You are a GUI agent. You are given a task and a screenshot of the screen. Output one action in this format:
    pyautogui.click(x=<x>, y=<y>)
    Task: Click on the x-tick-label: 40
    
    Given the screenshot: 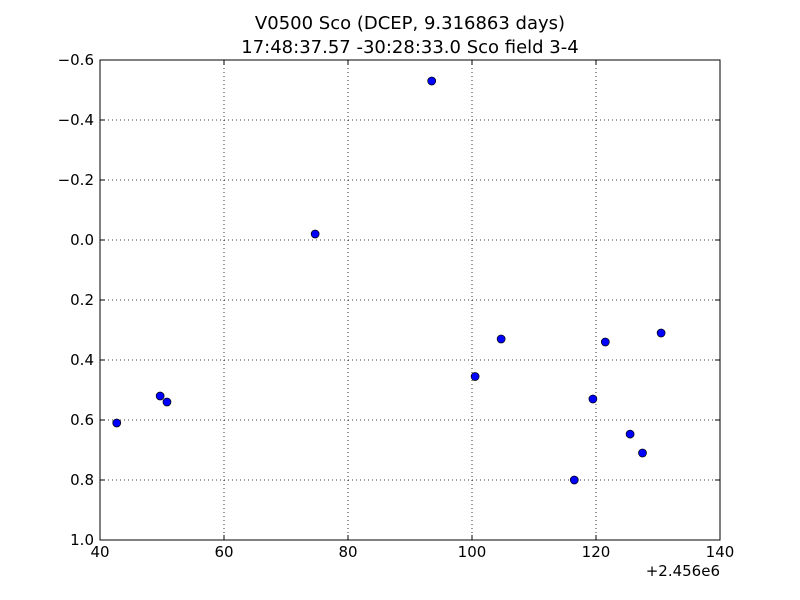 What is the action you would take?
    pyautogui.click(x=99, y=552)
    